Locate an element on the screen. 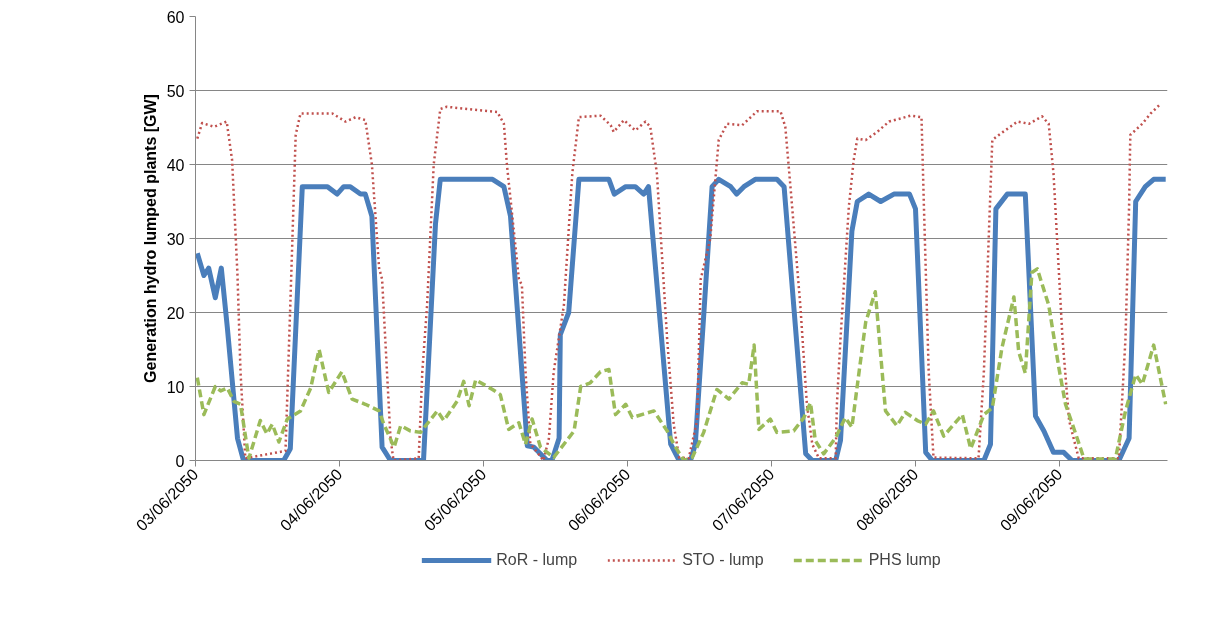 The height and width of the screenshot is (643, 1207). y-tick-label: 40 is located at coordinates (175, 165).